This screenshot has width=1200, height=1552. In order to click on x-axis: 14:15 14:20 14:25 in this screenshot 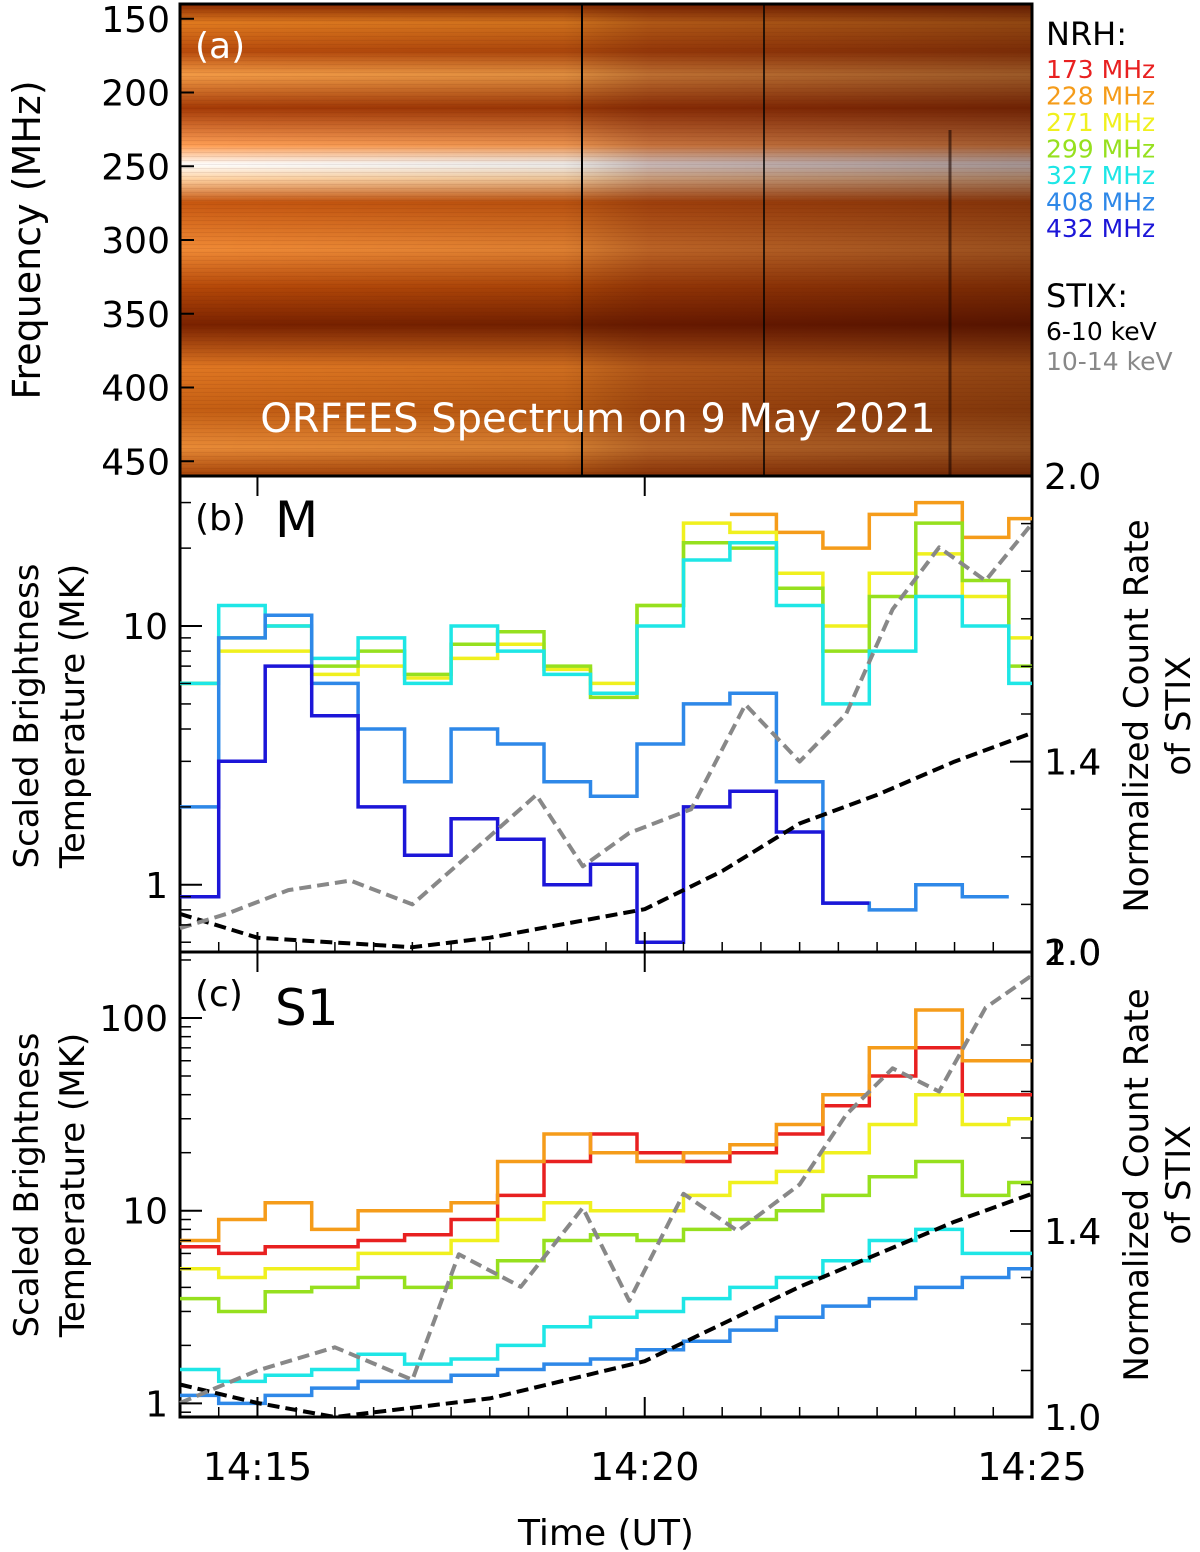, I will do `click(645, 1467)`.